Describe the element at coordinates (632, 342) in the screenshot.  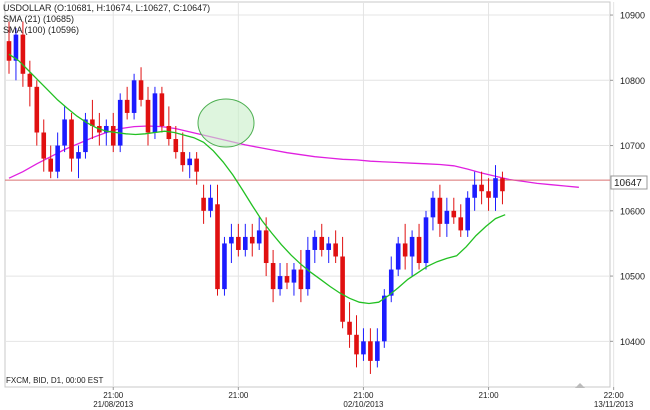
I see `y-tick-label: 10400` at that location.